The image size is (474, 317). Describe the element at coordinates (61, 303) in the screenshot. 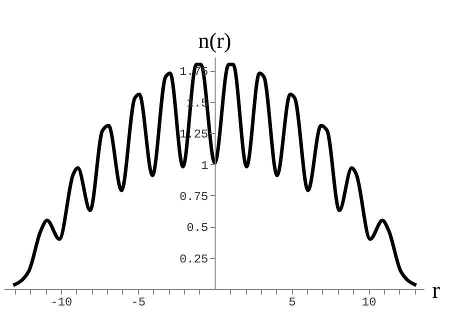

I see `x-tick-label: -10` at that location.